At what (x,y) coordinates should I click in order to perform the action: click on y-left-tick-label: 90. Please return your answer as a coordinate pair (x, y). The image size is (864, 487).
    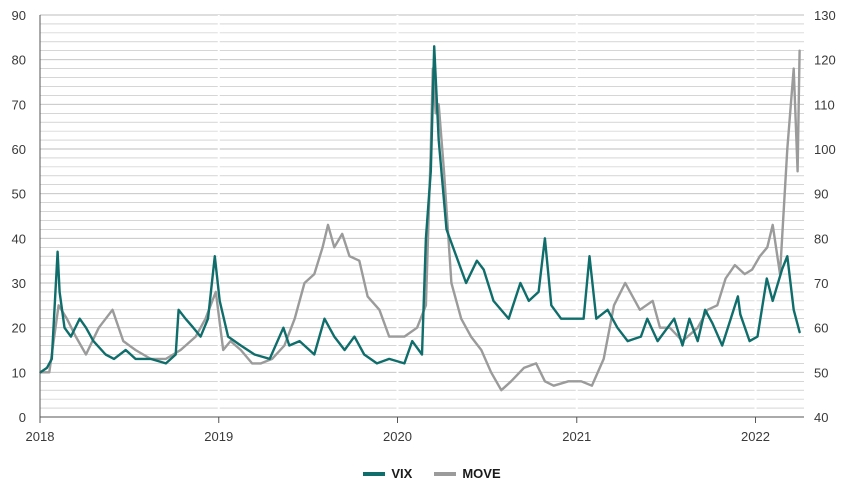
    Looking at the image, I should click on (19, 15).